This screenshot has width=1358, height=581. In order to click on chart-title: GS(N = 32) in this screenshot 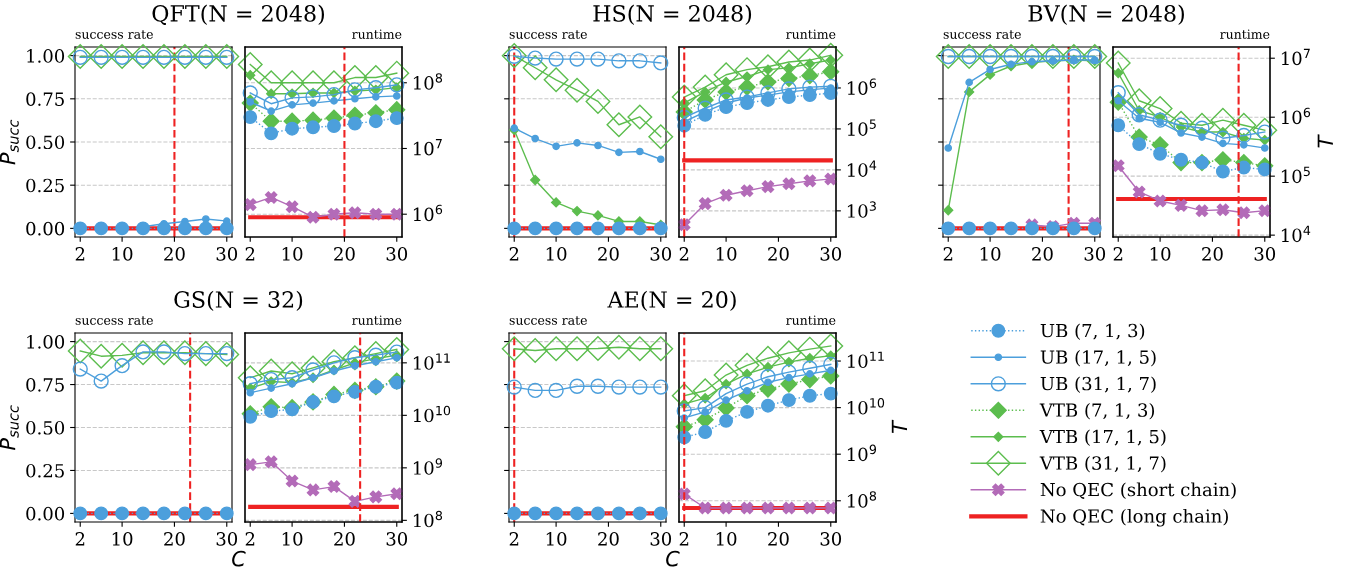, I will do `click(238, 301)`.